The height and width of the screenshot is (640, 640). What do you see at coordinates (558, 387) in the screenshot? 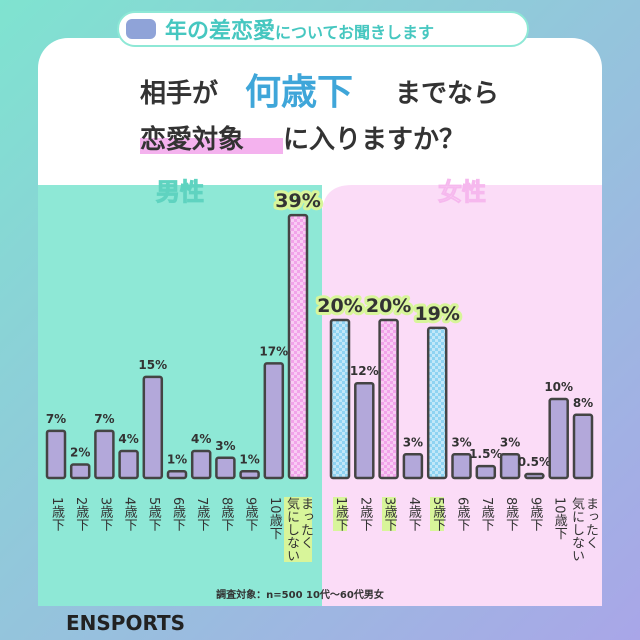
I see `value-label: 10%` at bounding box center [558, 387].